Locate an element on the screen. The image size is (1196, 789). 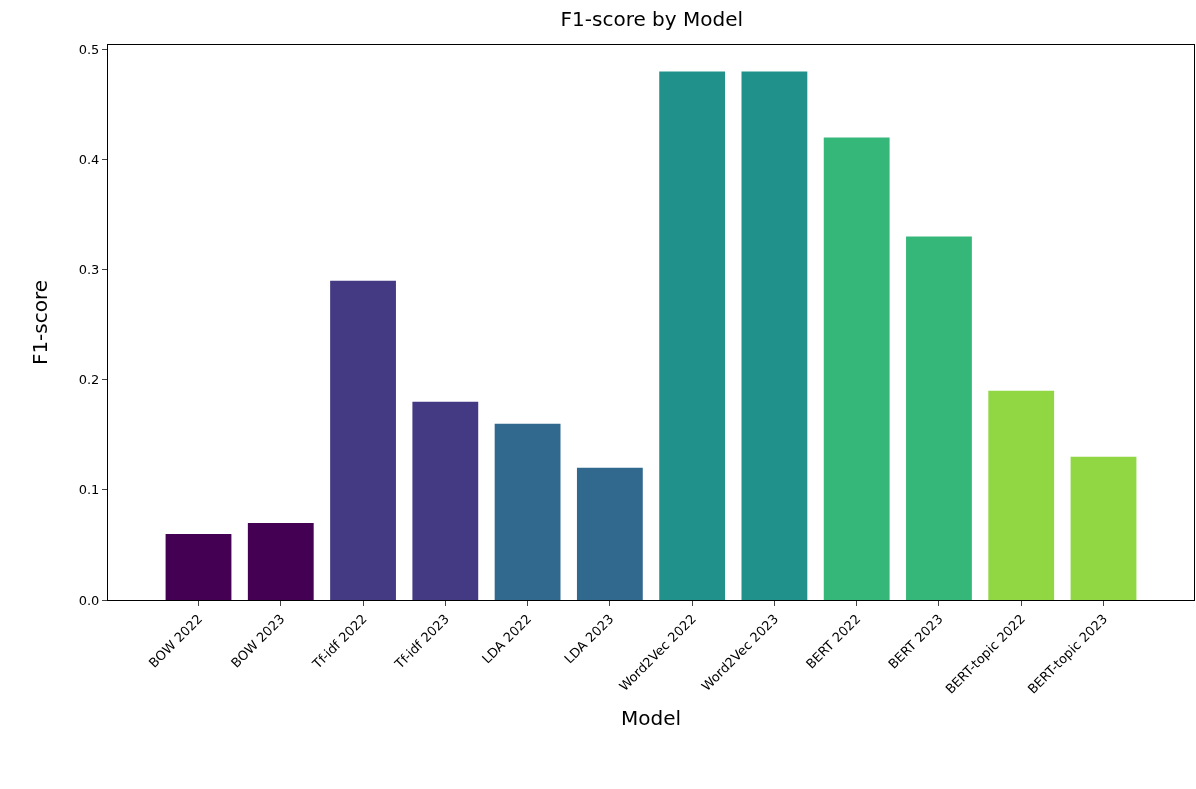
y-tick-label: 0.3 is located at coordinates (89, 270).